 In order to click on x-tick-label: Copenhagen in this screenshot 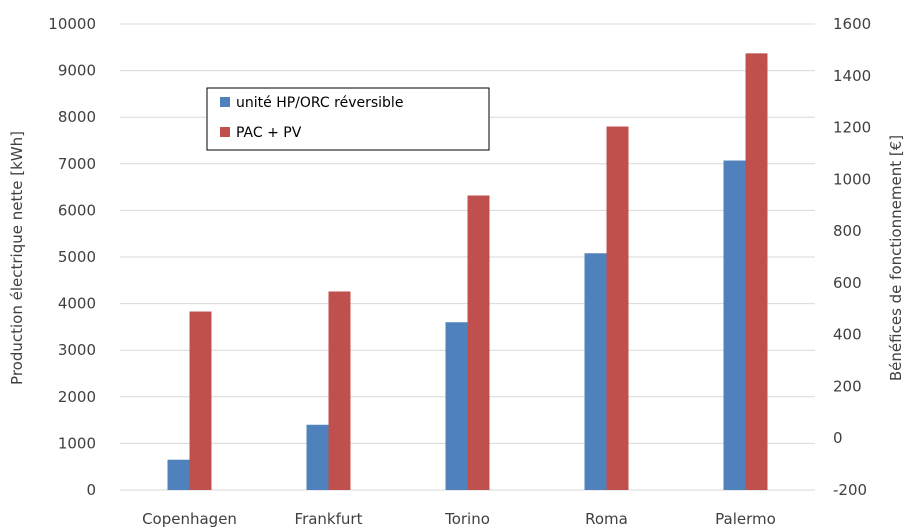, I will do `click(189, 519)`.